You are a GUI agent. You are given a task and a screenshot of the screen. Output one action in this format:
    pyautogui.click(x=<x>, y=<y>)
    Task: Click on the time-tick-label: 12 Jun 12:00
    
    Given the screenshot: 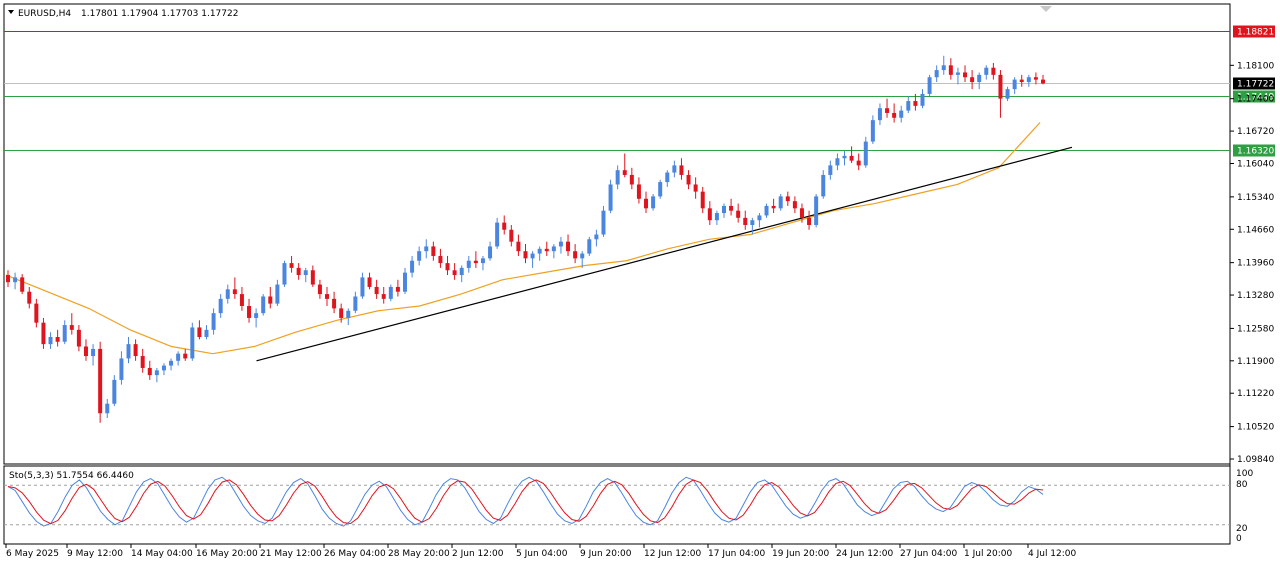 What is the action you would take?
    pyautogui.click(x=672, y=554)
    